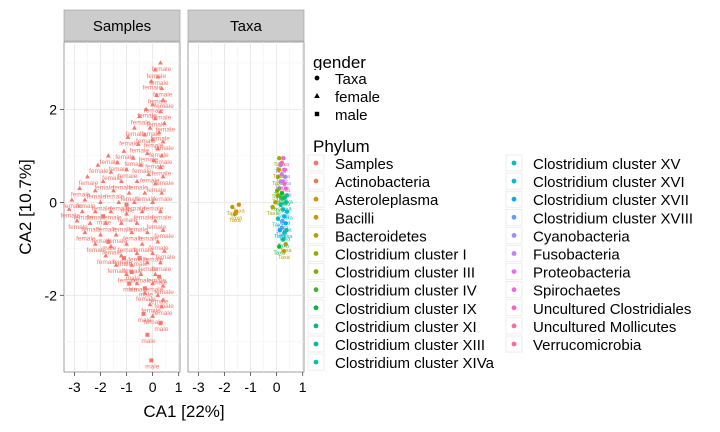  Describe the element at coordinates (576, 255) in the screenshot. I see `color-legend-label: Fusobacteria` at that location.